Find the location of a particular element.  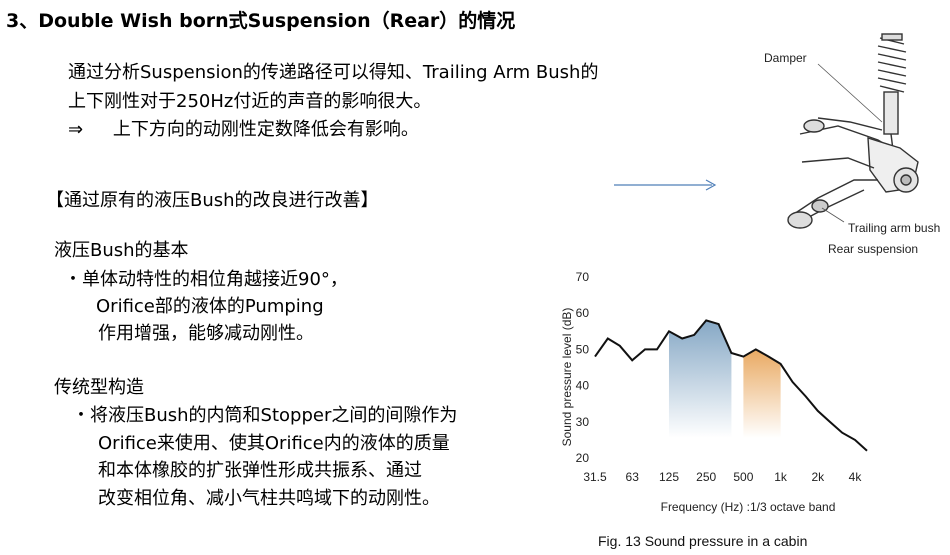

y-tick-label: 30 is located at coordinates (583, 422).